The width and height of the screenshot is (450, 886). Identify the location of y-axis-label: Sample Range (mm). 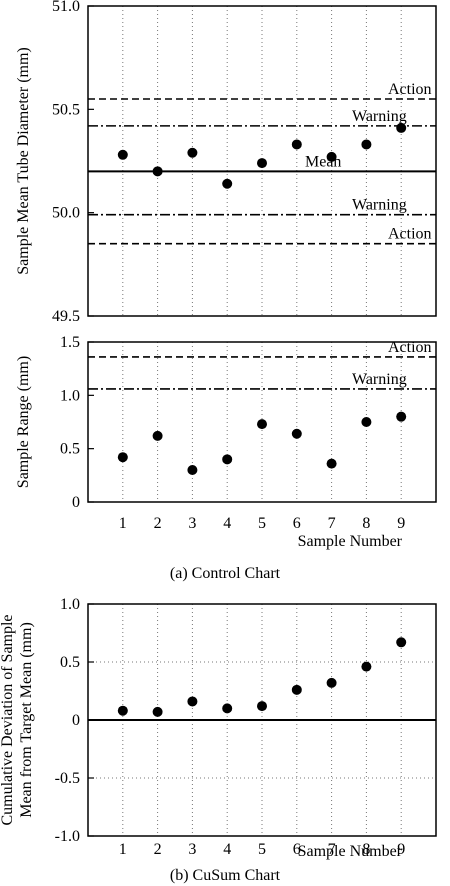
(23, 422).